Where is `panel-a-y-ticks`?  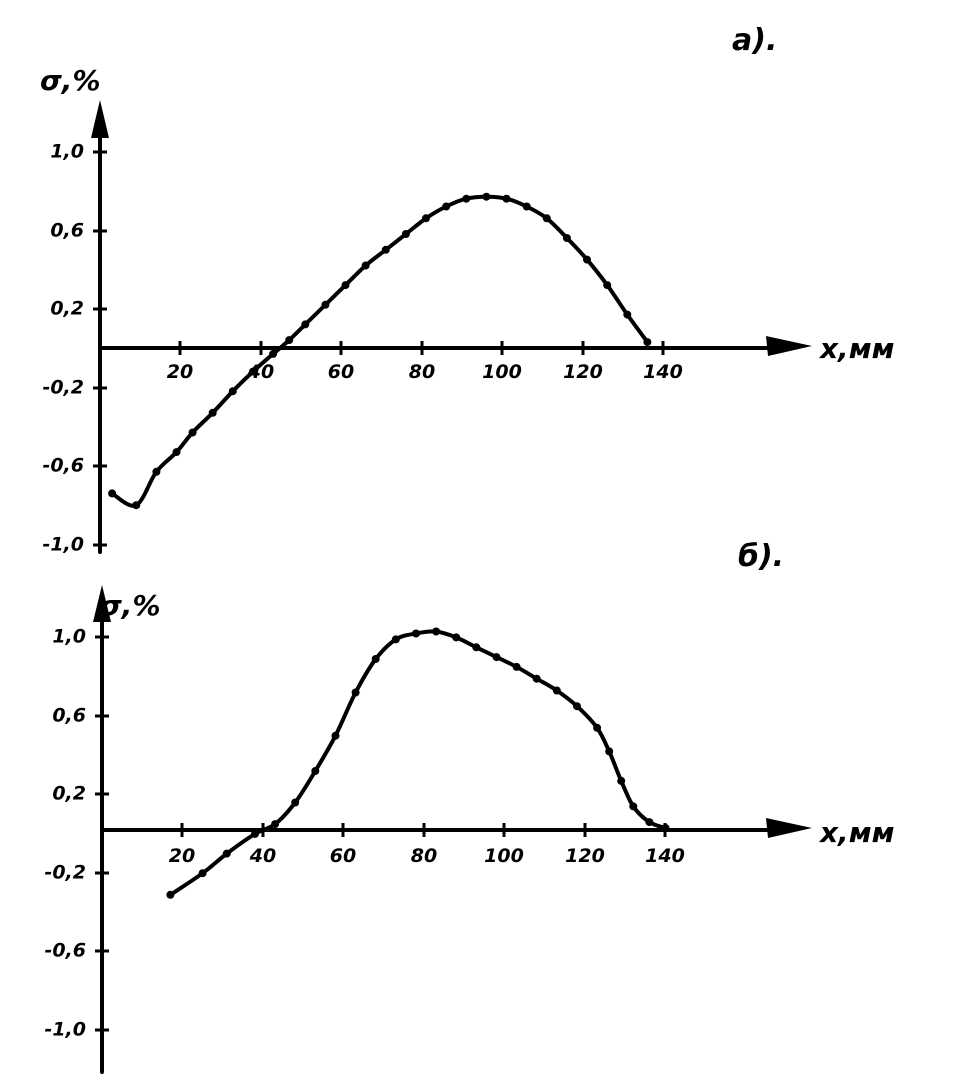
panel-a-y-ticks is located at coordinates (100, 348).